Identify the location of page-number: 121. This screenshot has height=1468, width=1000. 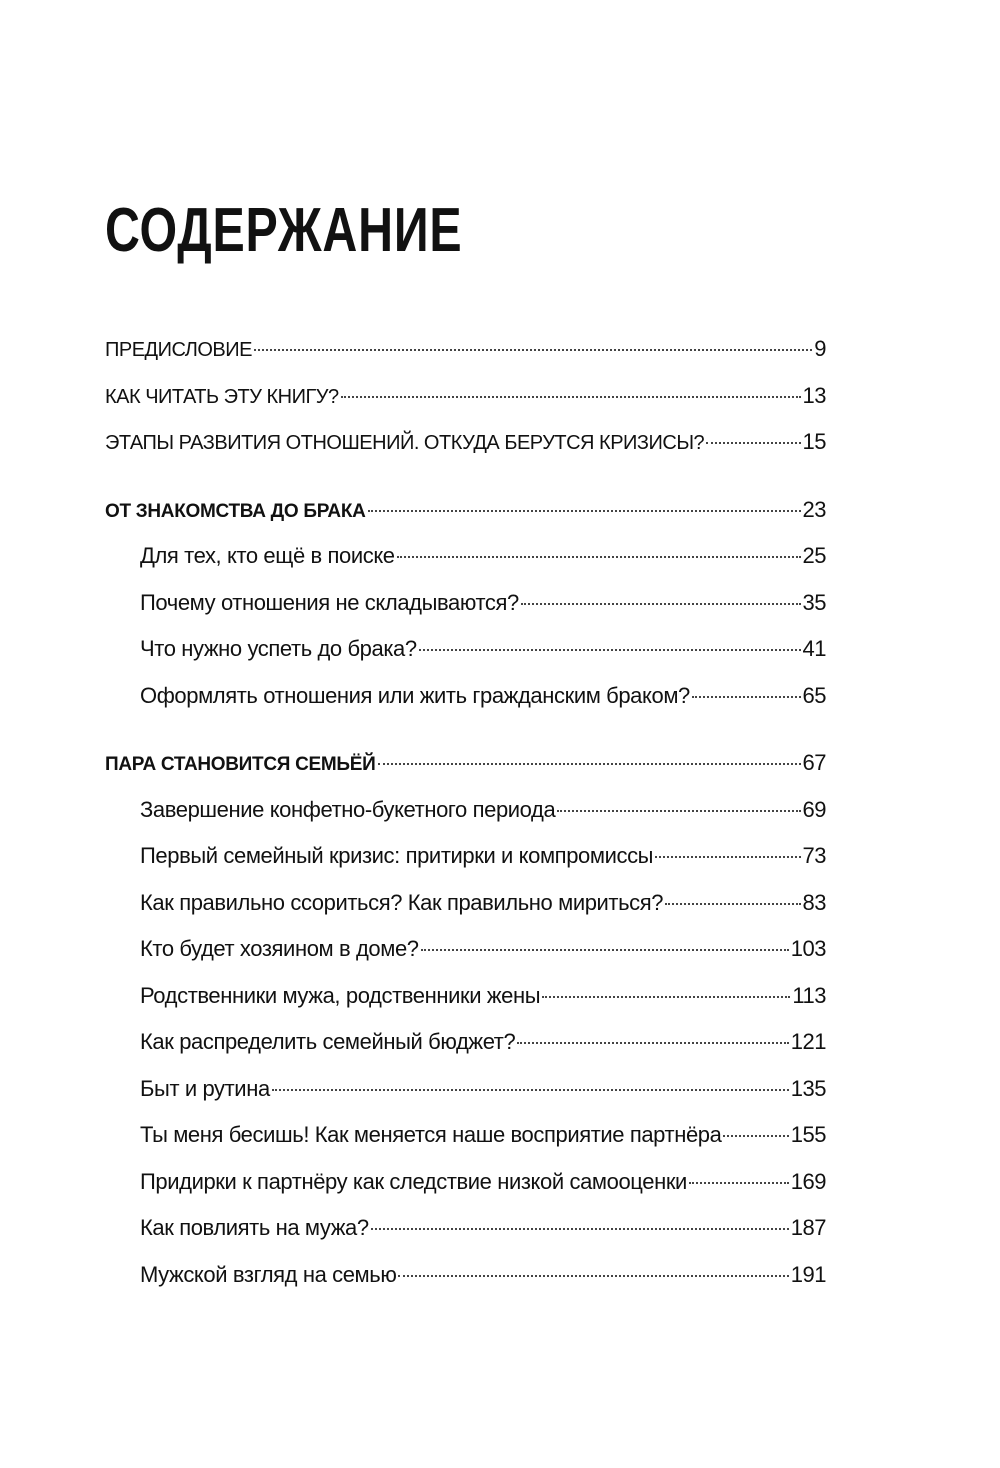
(808, 1041).